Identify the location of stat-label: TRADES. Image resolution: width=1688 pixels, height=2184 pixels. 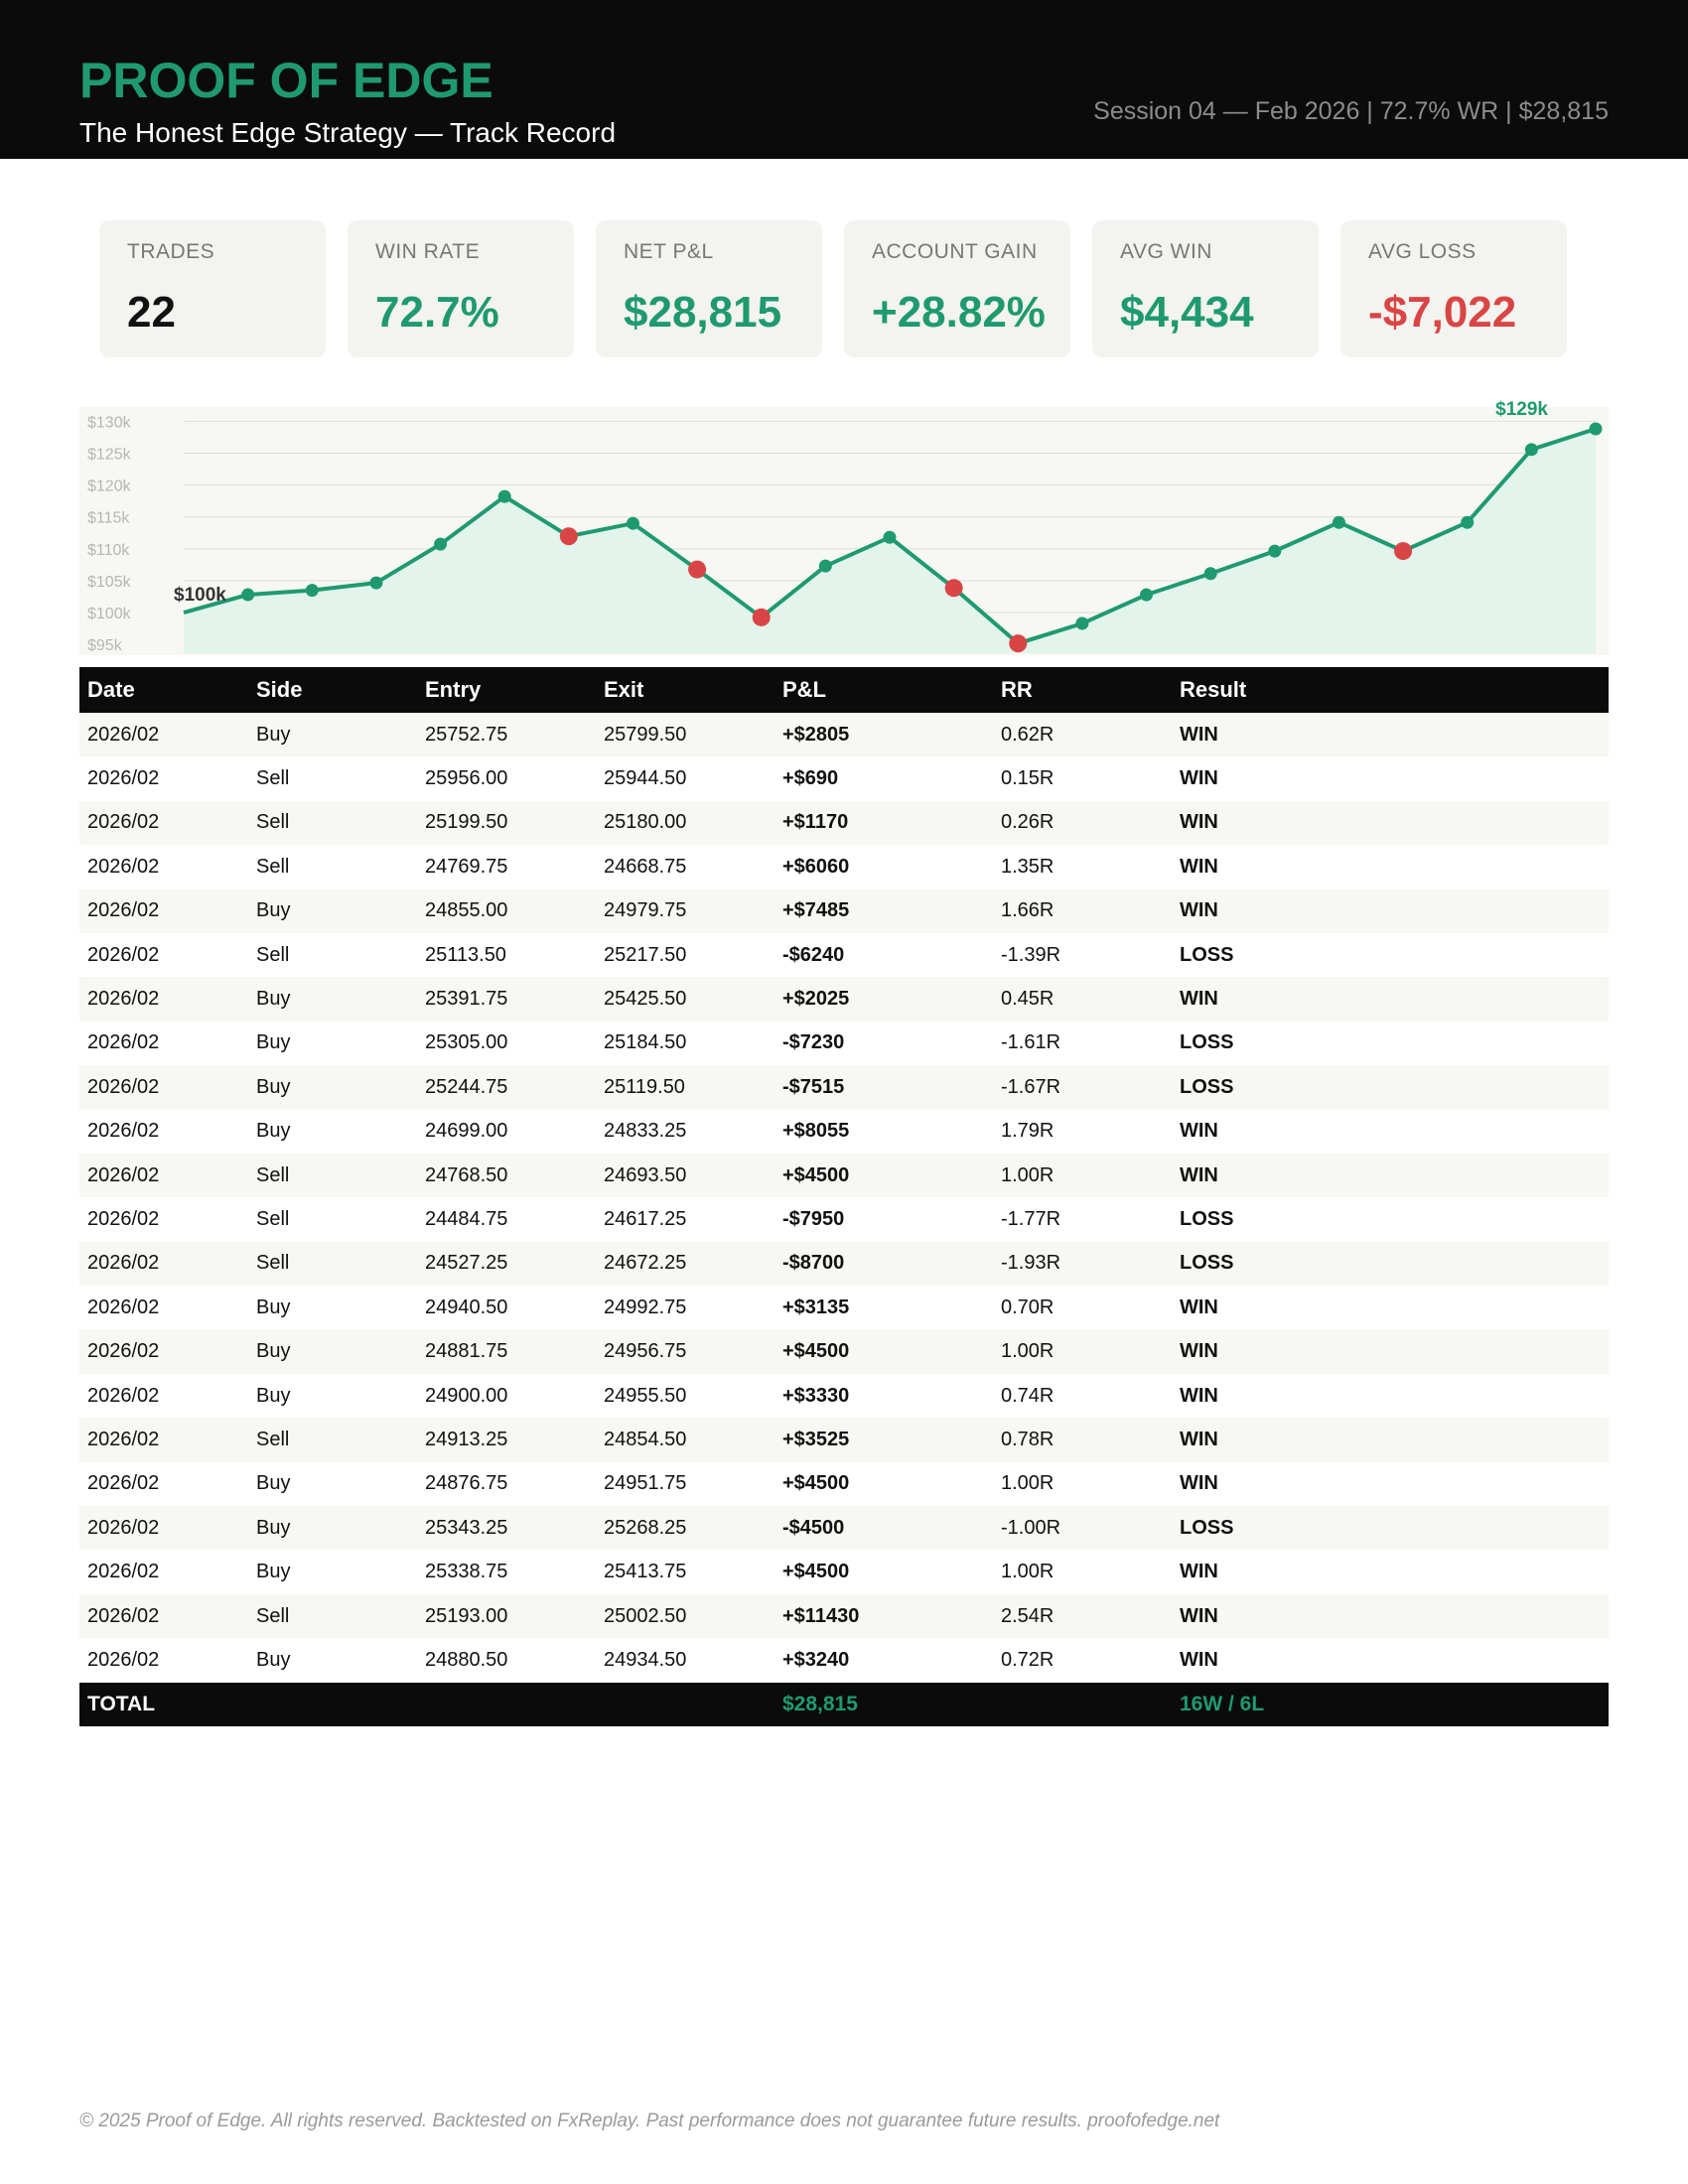
(171, 251).